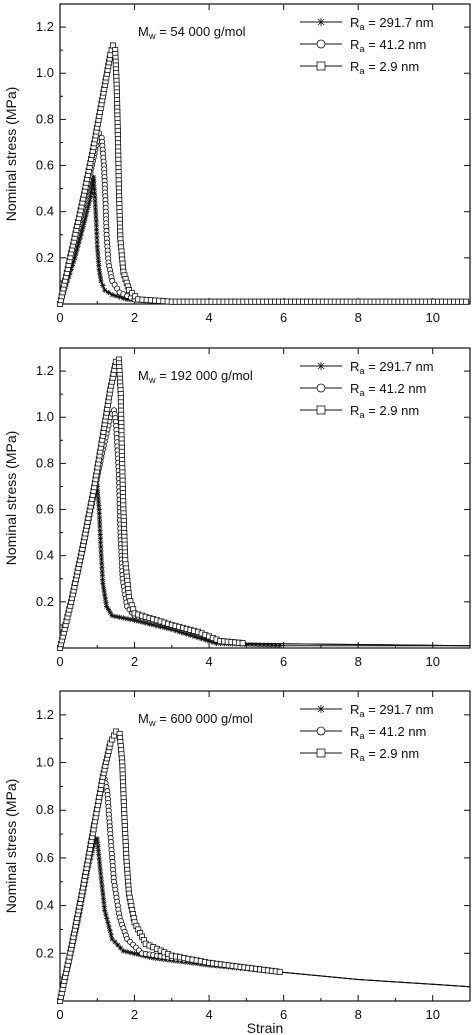 The image size is (474, 1035). I want to click on mw-annotation-main: M, so click(143, 31).